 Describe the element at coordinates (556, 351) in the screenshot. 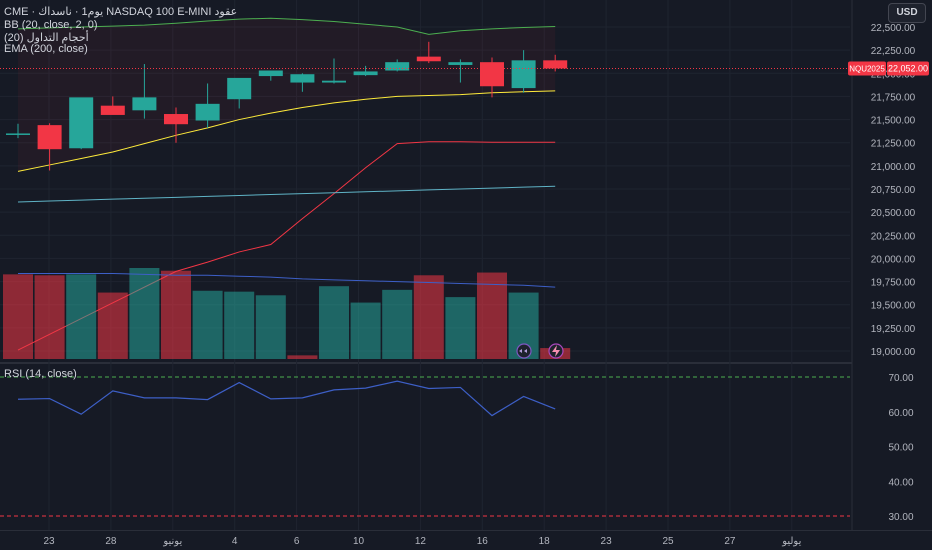

I see `lightning-icon` at that location.